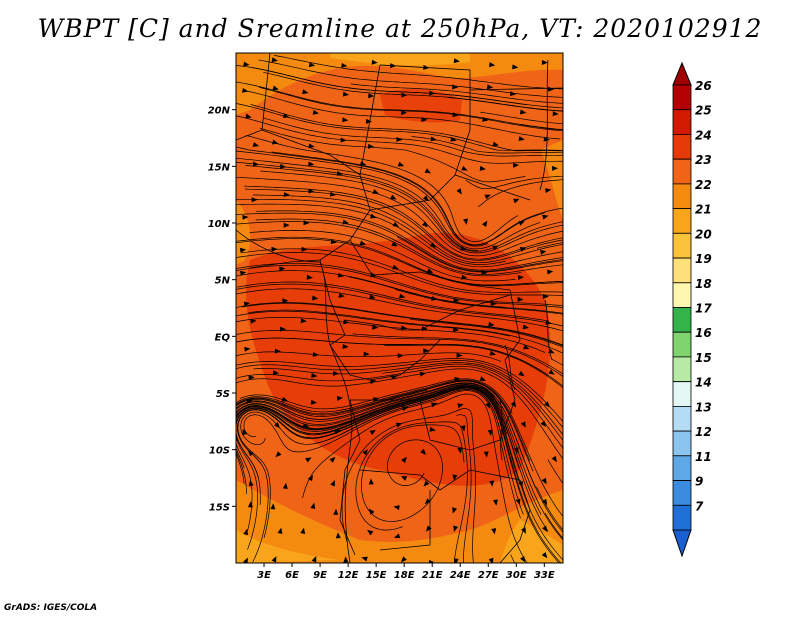  I want to click on colorbar-label: 18, so click(703, 284).